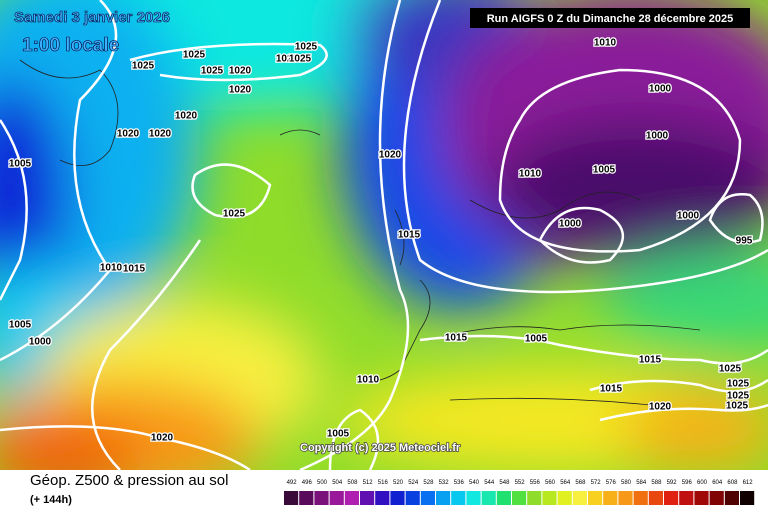  Describe the element at coordinates (70, 45) in the screenshot. I see `time-label: 1:00 locale` at that location.